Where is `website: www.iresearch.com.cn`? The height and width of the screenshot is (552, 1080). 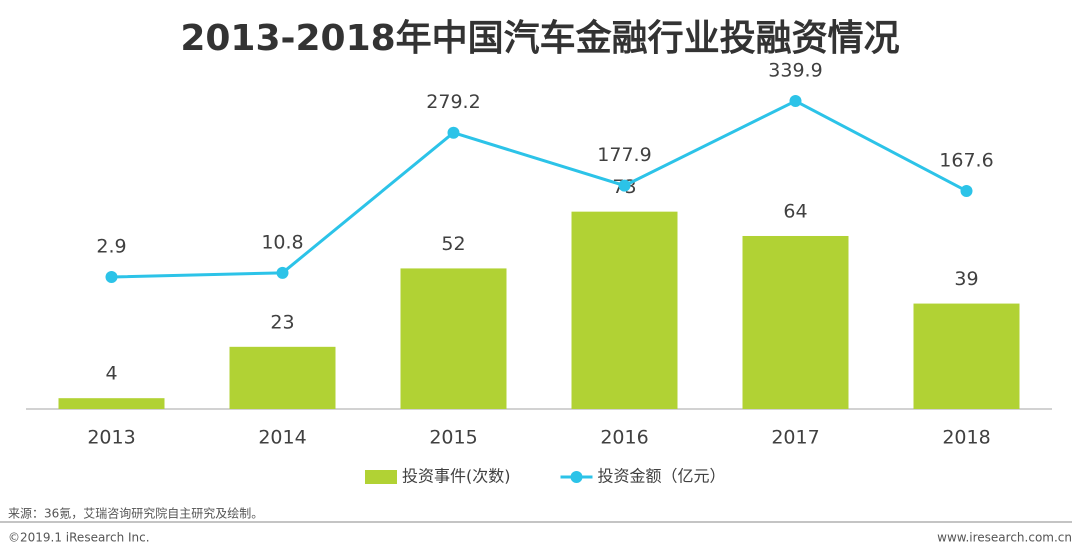
website: www.iresearch.com.cn is located at coordinates (1004, 538).